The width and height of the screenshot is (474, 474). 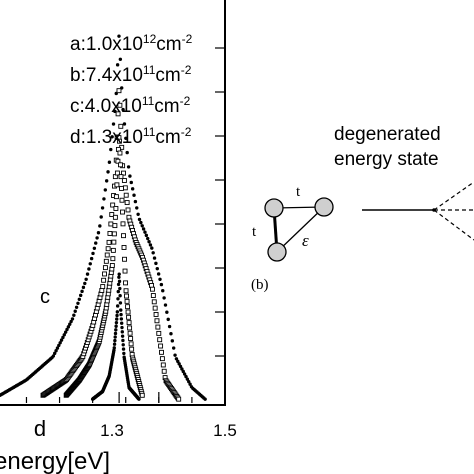 I want to click on edge-diagonal, so click(x=300, y=229).